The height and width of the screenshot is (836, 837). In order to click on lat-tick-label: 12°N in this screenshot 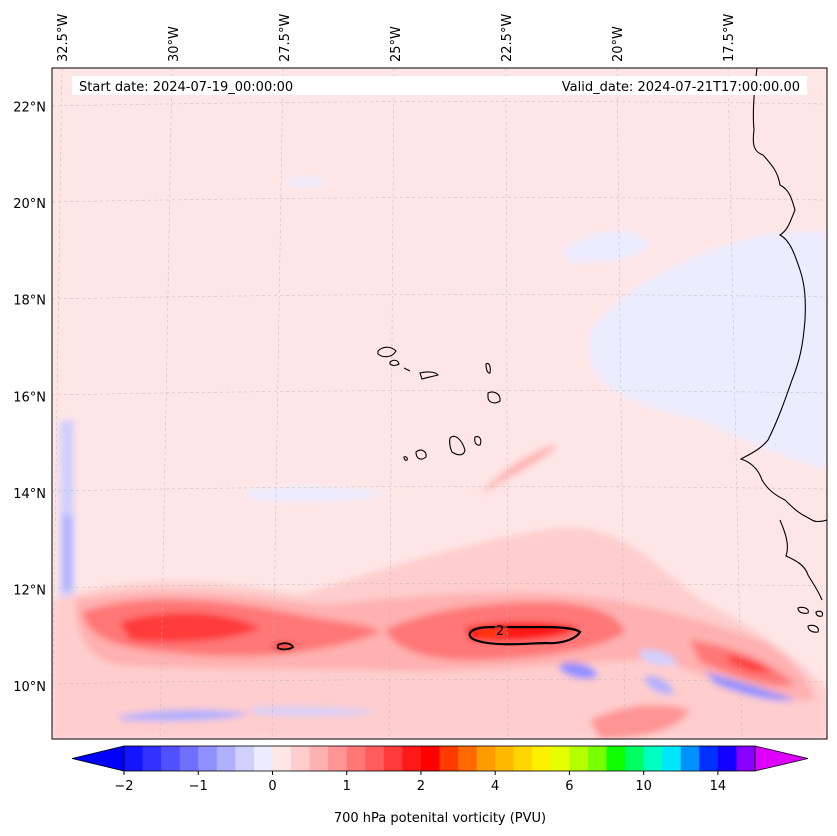, I will do `click(29, 590)`.